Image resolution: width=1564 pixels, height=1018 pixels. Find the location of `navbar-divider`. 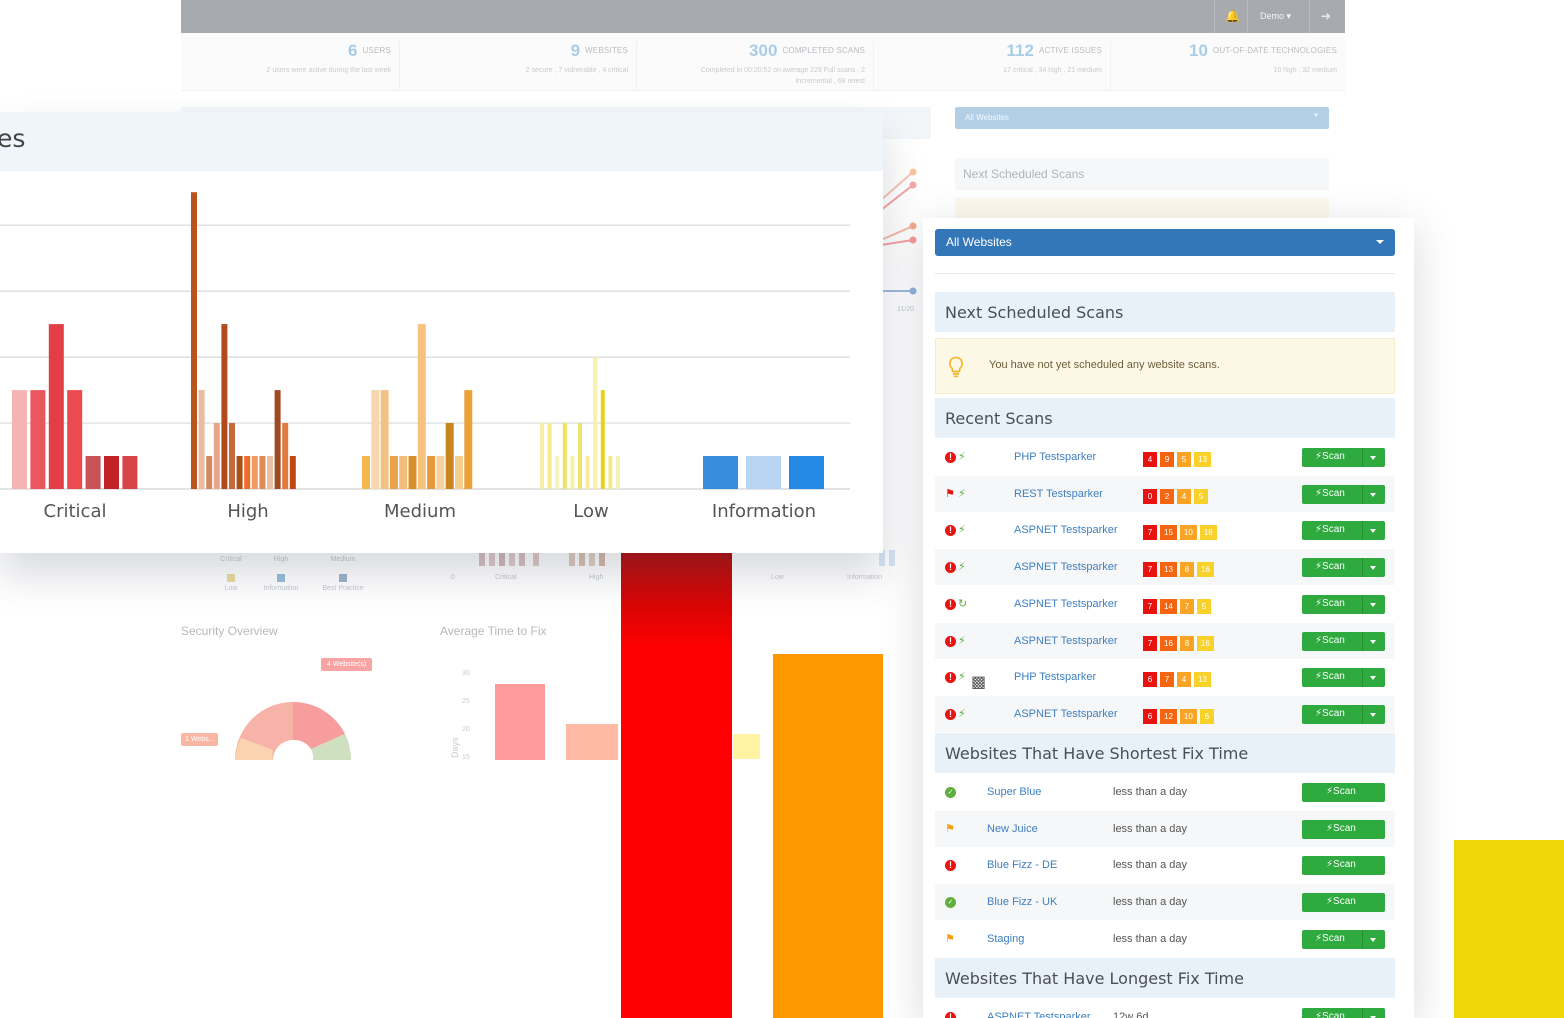

navbar-divider is located at coordinates (1214, 16).